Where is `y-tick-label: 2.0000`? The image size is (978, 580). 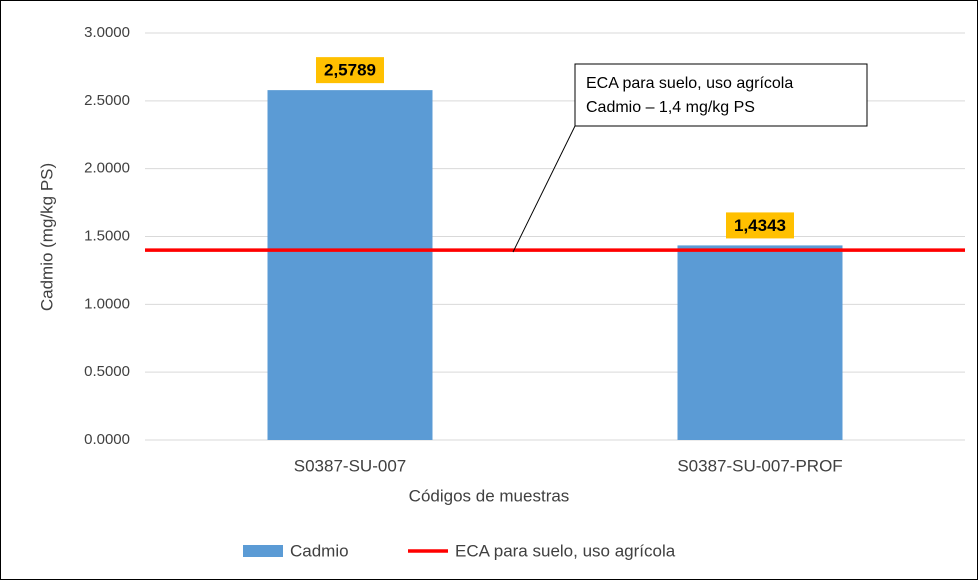
y-tick-label: 2.0000 is located at coordinates (107, 168).